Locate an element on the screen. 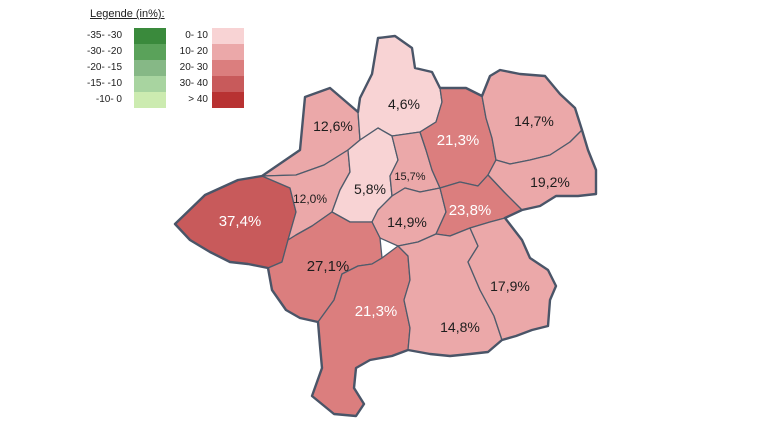 This screenshot has height=431, width=768. legend-item-pos-4: 30- 40 is located at coordinates (212, 84).